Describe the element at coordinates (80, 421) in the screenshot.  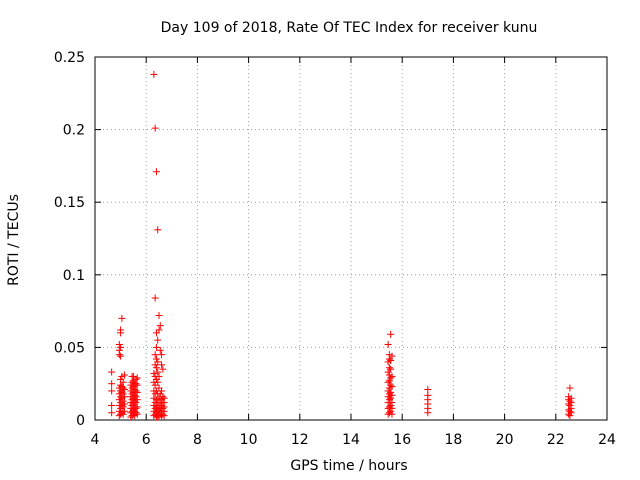
I see `y-tick-label: 0` at that location.